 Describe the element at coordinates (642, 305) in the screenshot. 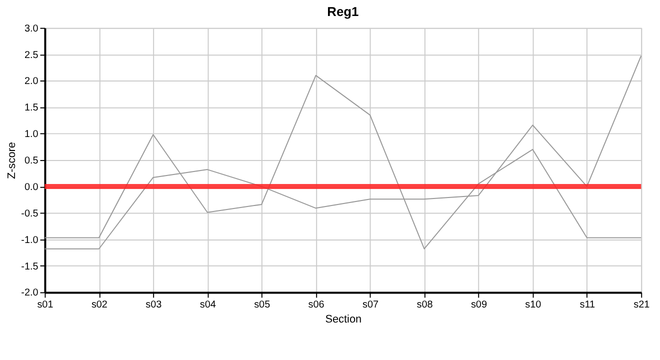

I see `x-tick-label: s21` at that location.